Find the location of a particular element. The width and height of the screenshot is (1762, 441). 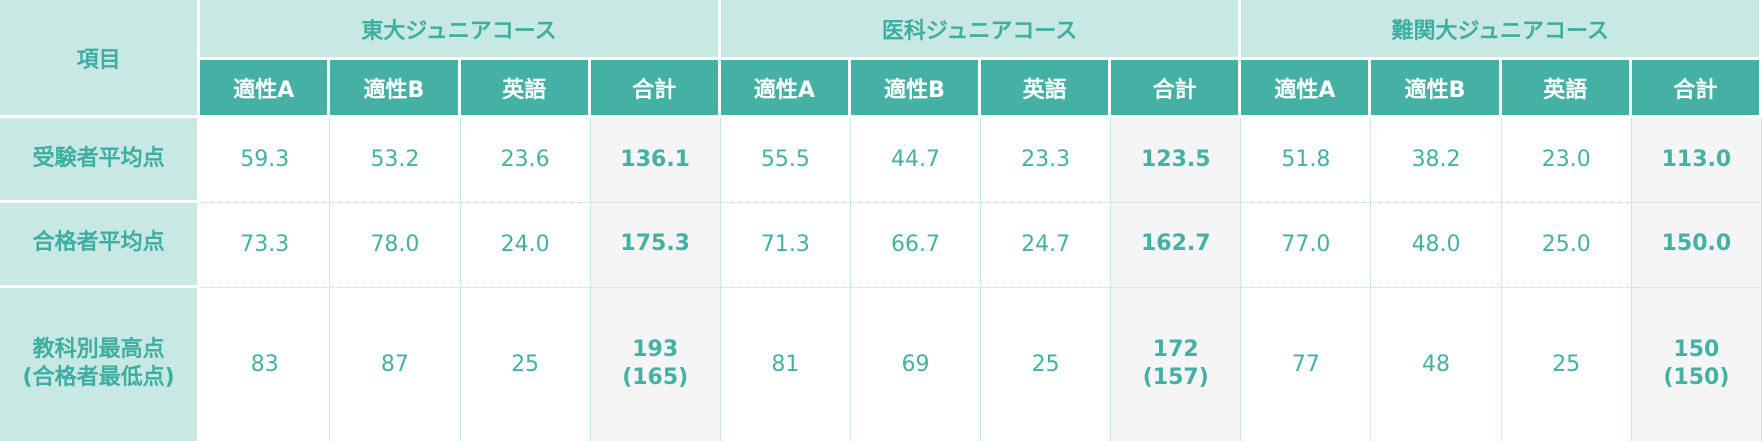

score-cell: 73.3 is located at coordinates (265, 245).